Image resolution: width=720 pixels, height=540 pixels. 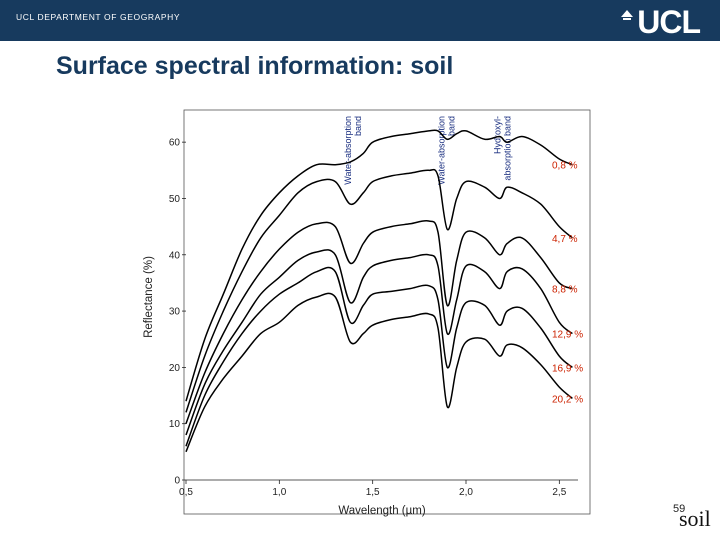 What do you see at coordinates (255, 66) in the screenshot?
I see `slide-title: Surface spectral information: soil` at bounding box center [255, 66].